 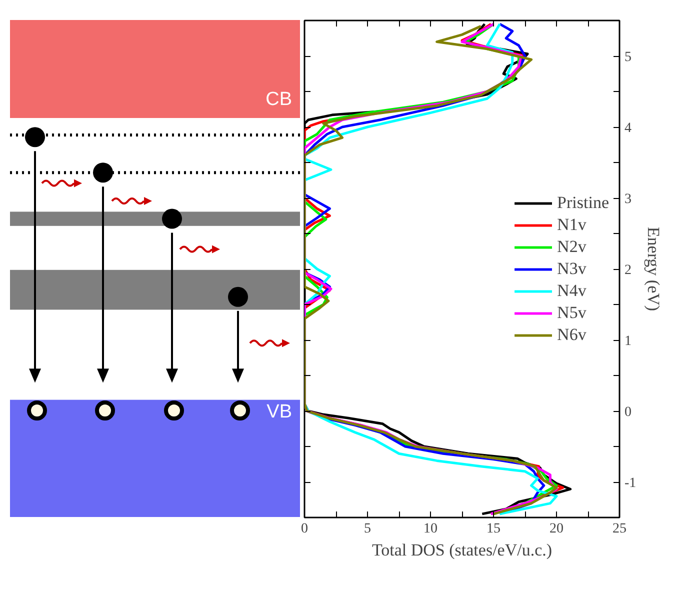 What do you see at coordinates (367, 529) in the screenshot?
I see `x-tick-label: 5` at bounding box center [367, 529].